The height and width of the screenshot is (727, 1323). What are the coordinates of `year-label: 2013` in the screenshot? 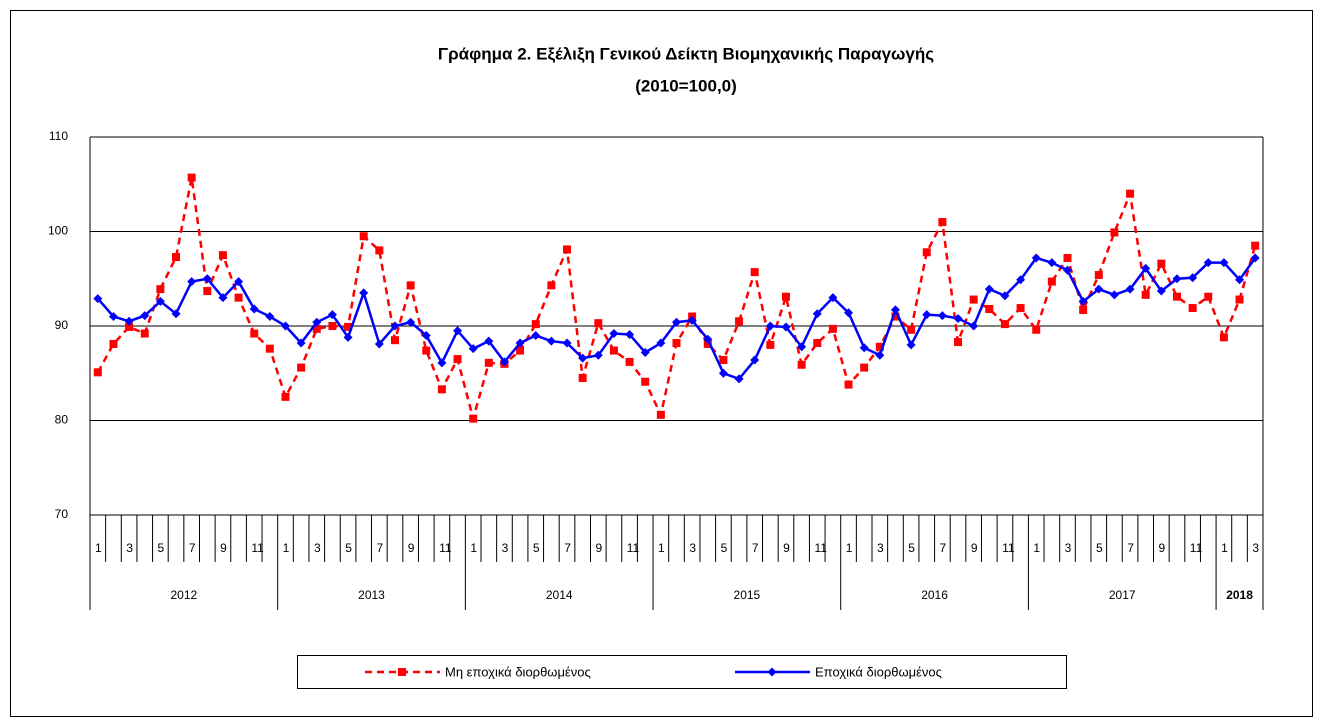 It's located at (371, 595).